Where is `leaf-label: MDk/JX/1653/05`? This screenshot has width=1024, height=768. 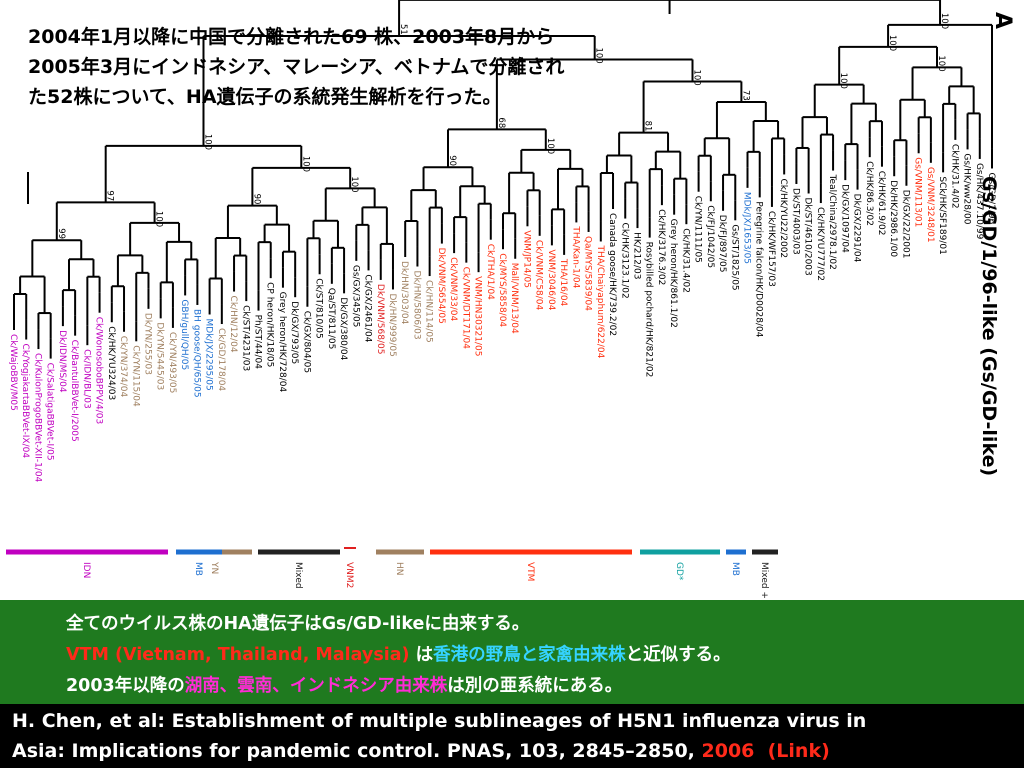
leaf-label: MDk/JX/1653/05 is located at coordinates (747, 228).